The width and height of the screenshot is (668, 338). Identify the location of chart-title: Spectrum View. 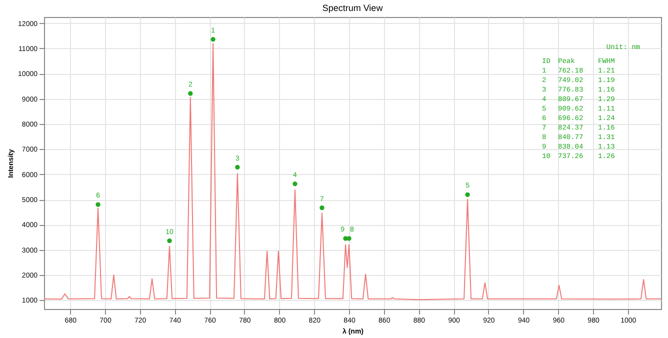
(353, 8).